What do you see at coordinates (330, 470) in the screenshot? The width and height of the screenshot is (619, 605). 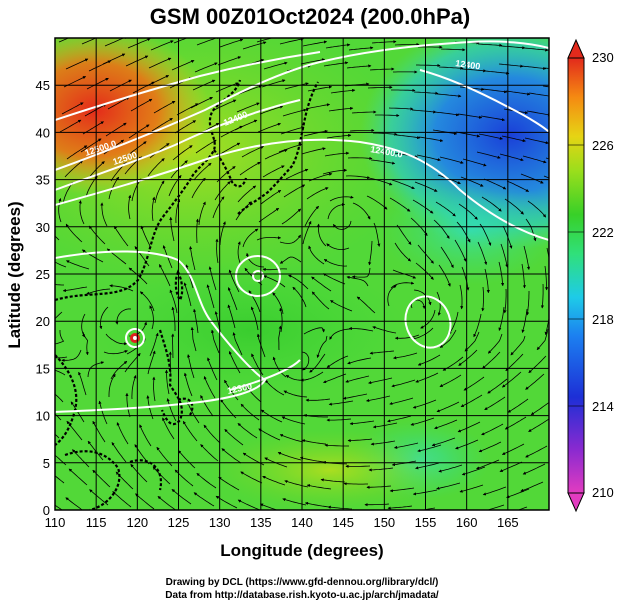 I see `temperature-field-yellow-south` at bounding box center [330, 470].